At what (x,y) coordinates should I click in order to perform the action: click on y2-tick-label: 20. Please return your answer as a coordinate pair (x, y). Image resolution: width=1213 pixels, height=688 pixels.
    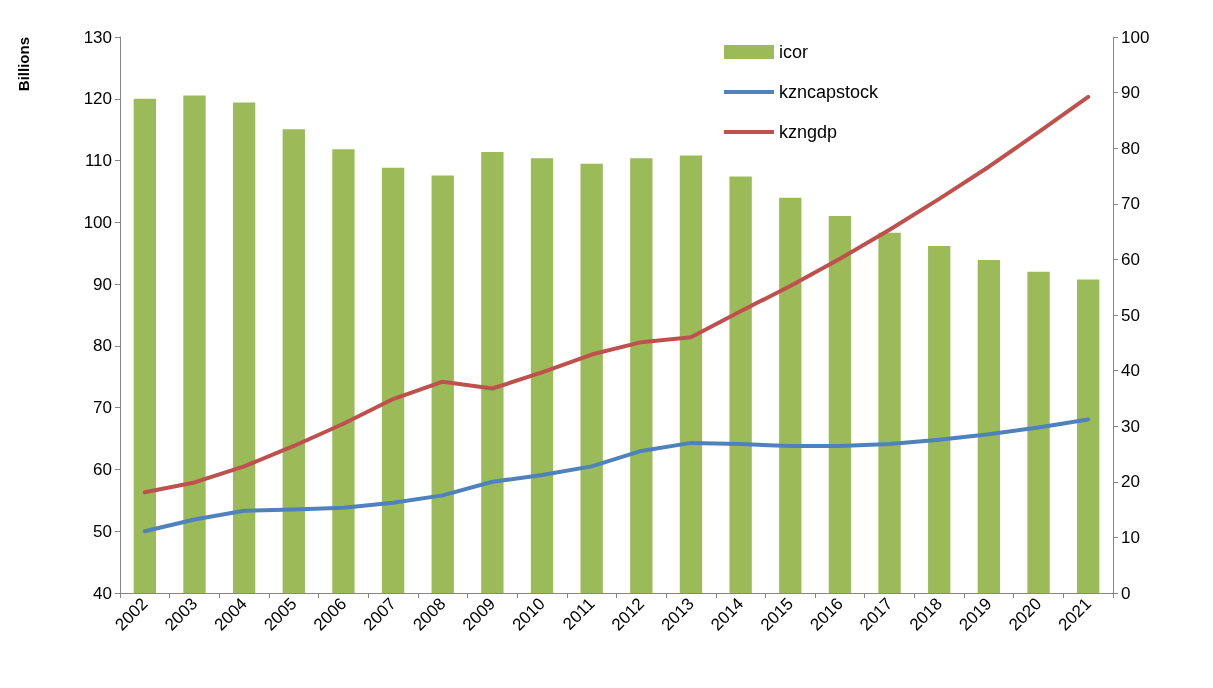
    Looking at the image, I should click on (1130, 482).